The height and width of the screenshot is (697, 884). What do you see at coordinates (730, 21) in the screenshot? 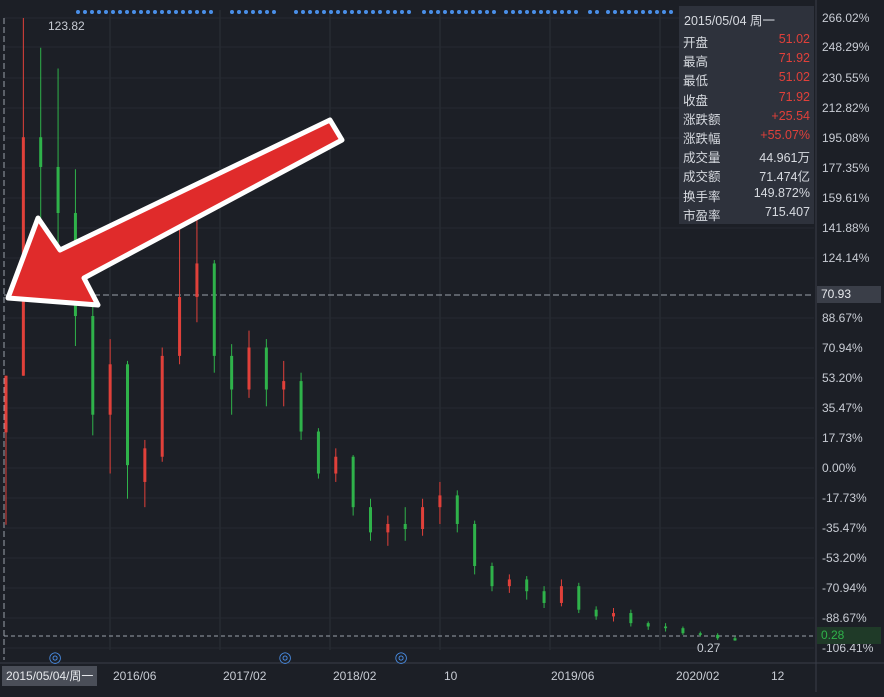
I see `info-panel-date: 2015/05/04 周一` at bounding box center [730, 21].